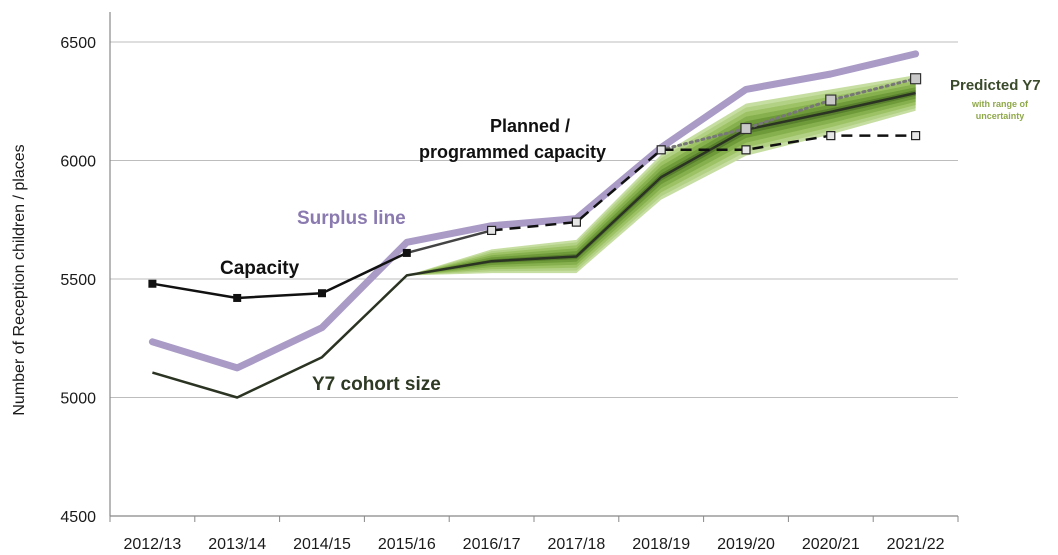  What do you see at coordinates (576, 544) in the screenshot?
I see `x-tick-label: 2017/18` at bounding box center [576, 544].